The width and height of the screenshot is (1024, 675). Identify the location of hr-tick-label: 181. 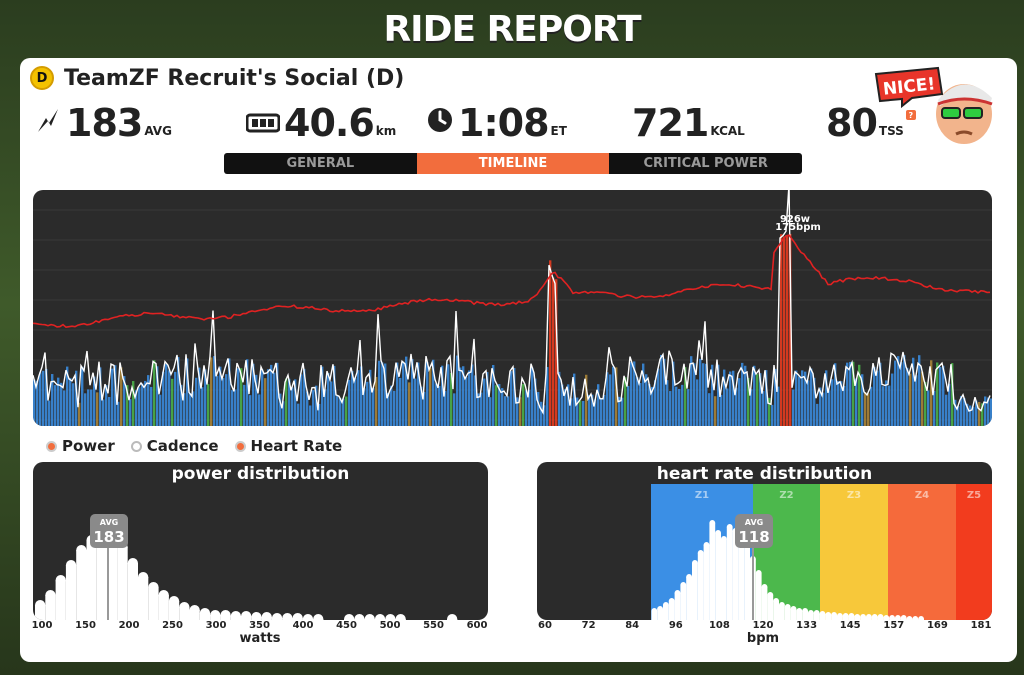
(981, 625).